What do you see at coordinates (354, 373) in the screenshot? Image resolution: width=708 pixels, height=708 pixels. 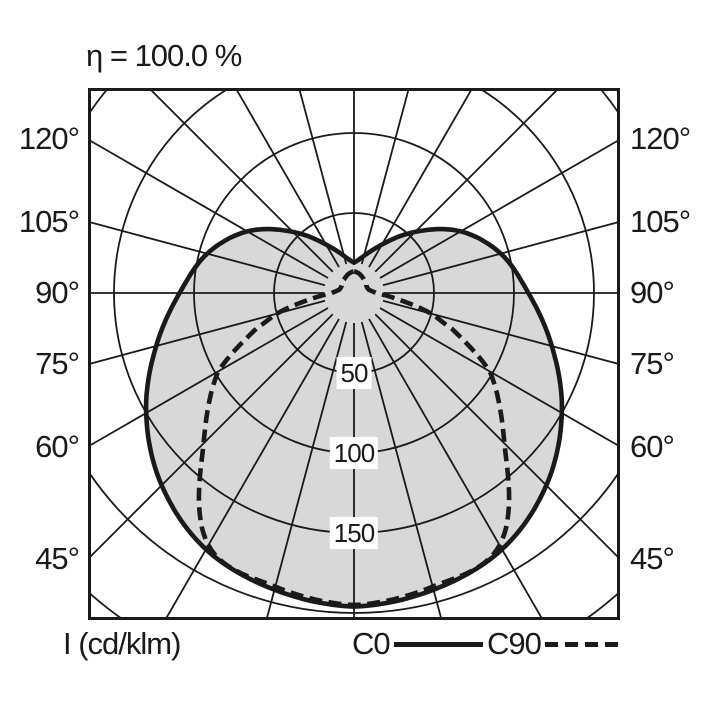 I see `ring-tick-50: 50` at bounding box center [354, 373].